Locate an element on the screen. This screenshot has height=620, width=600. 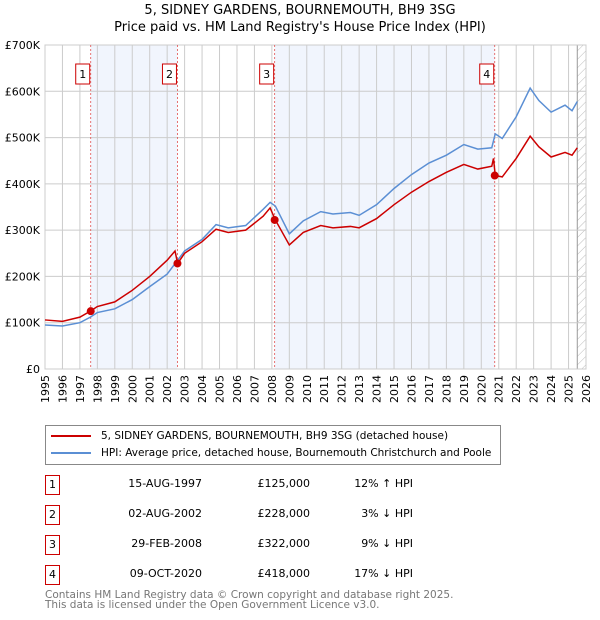
x-tick-label: 2014 is located at coordinates (377, 389).